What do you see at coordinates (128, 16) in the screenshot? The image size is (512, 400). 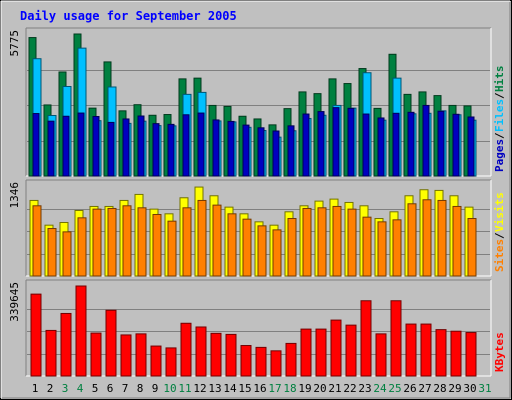 I see `chart-title: Daily usage for September 2005` at bounding box center [128, 16].